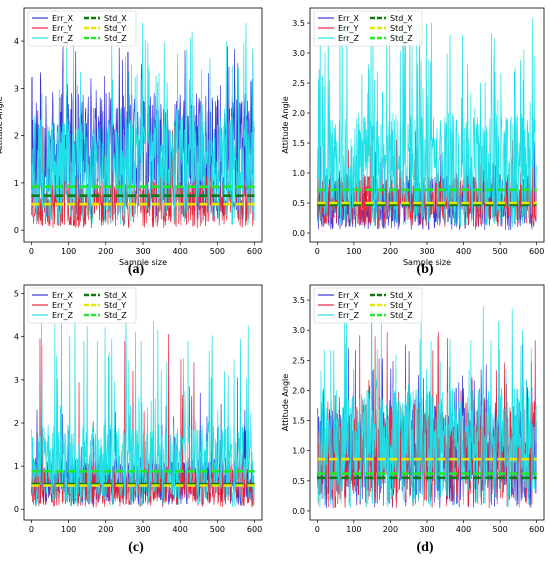 This screenshot has height=568, width=550. What do you see at coordinates (16, 88) in the screenshot?
I see `y-tick-label: 3` at bounding box center [16, 88].